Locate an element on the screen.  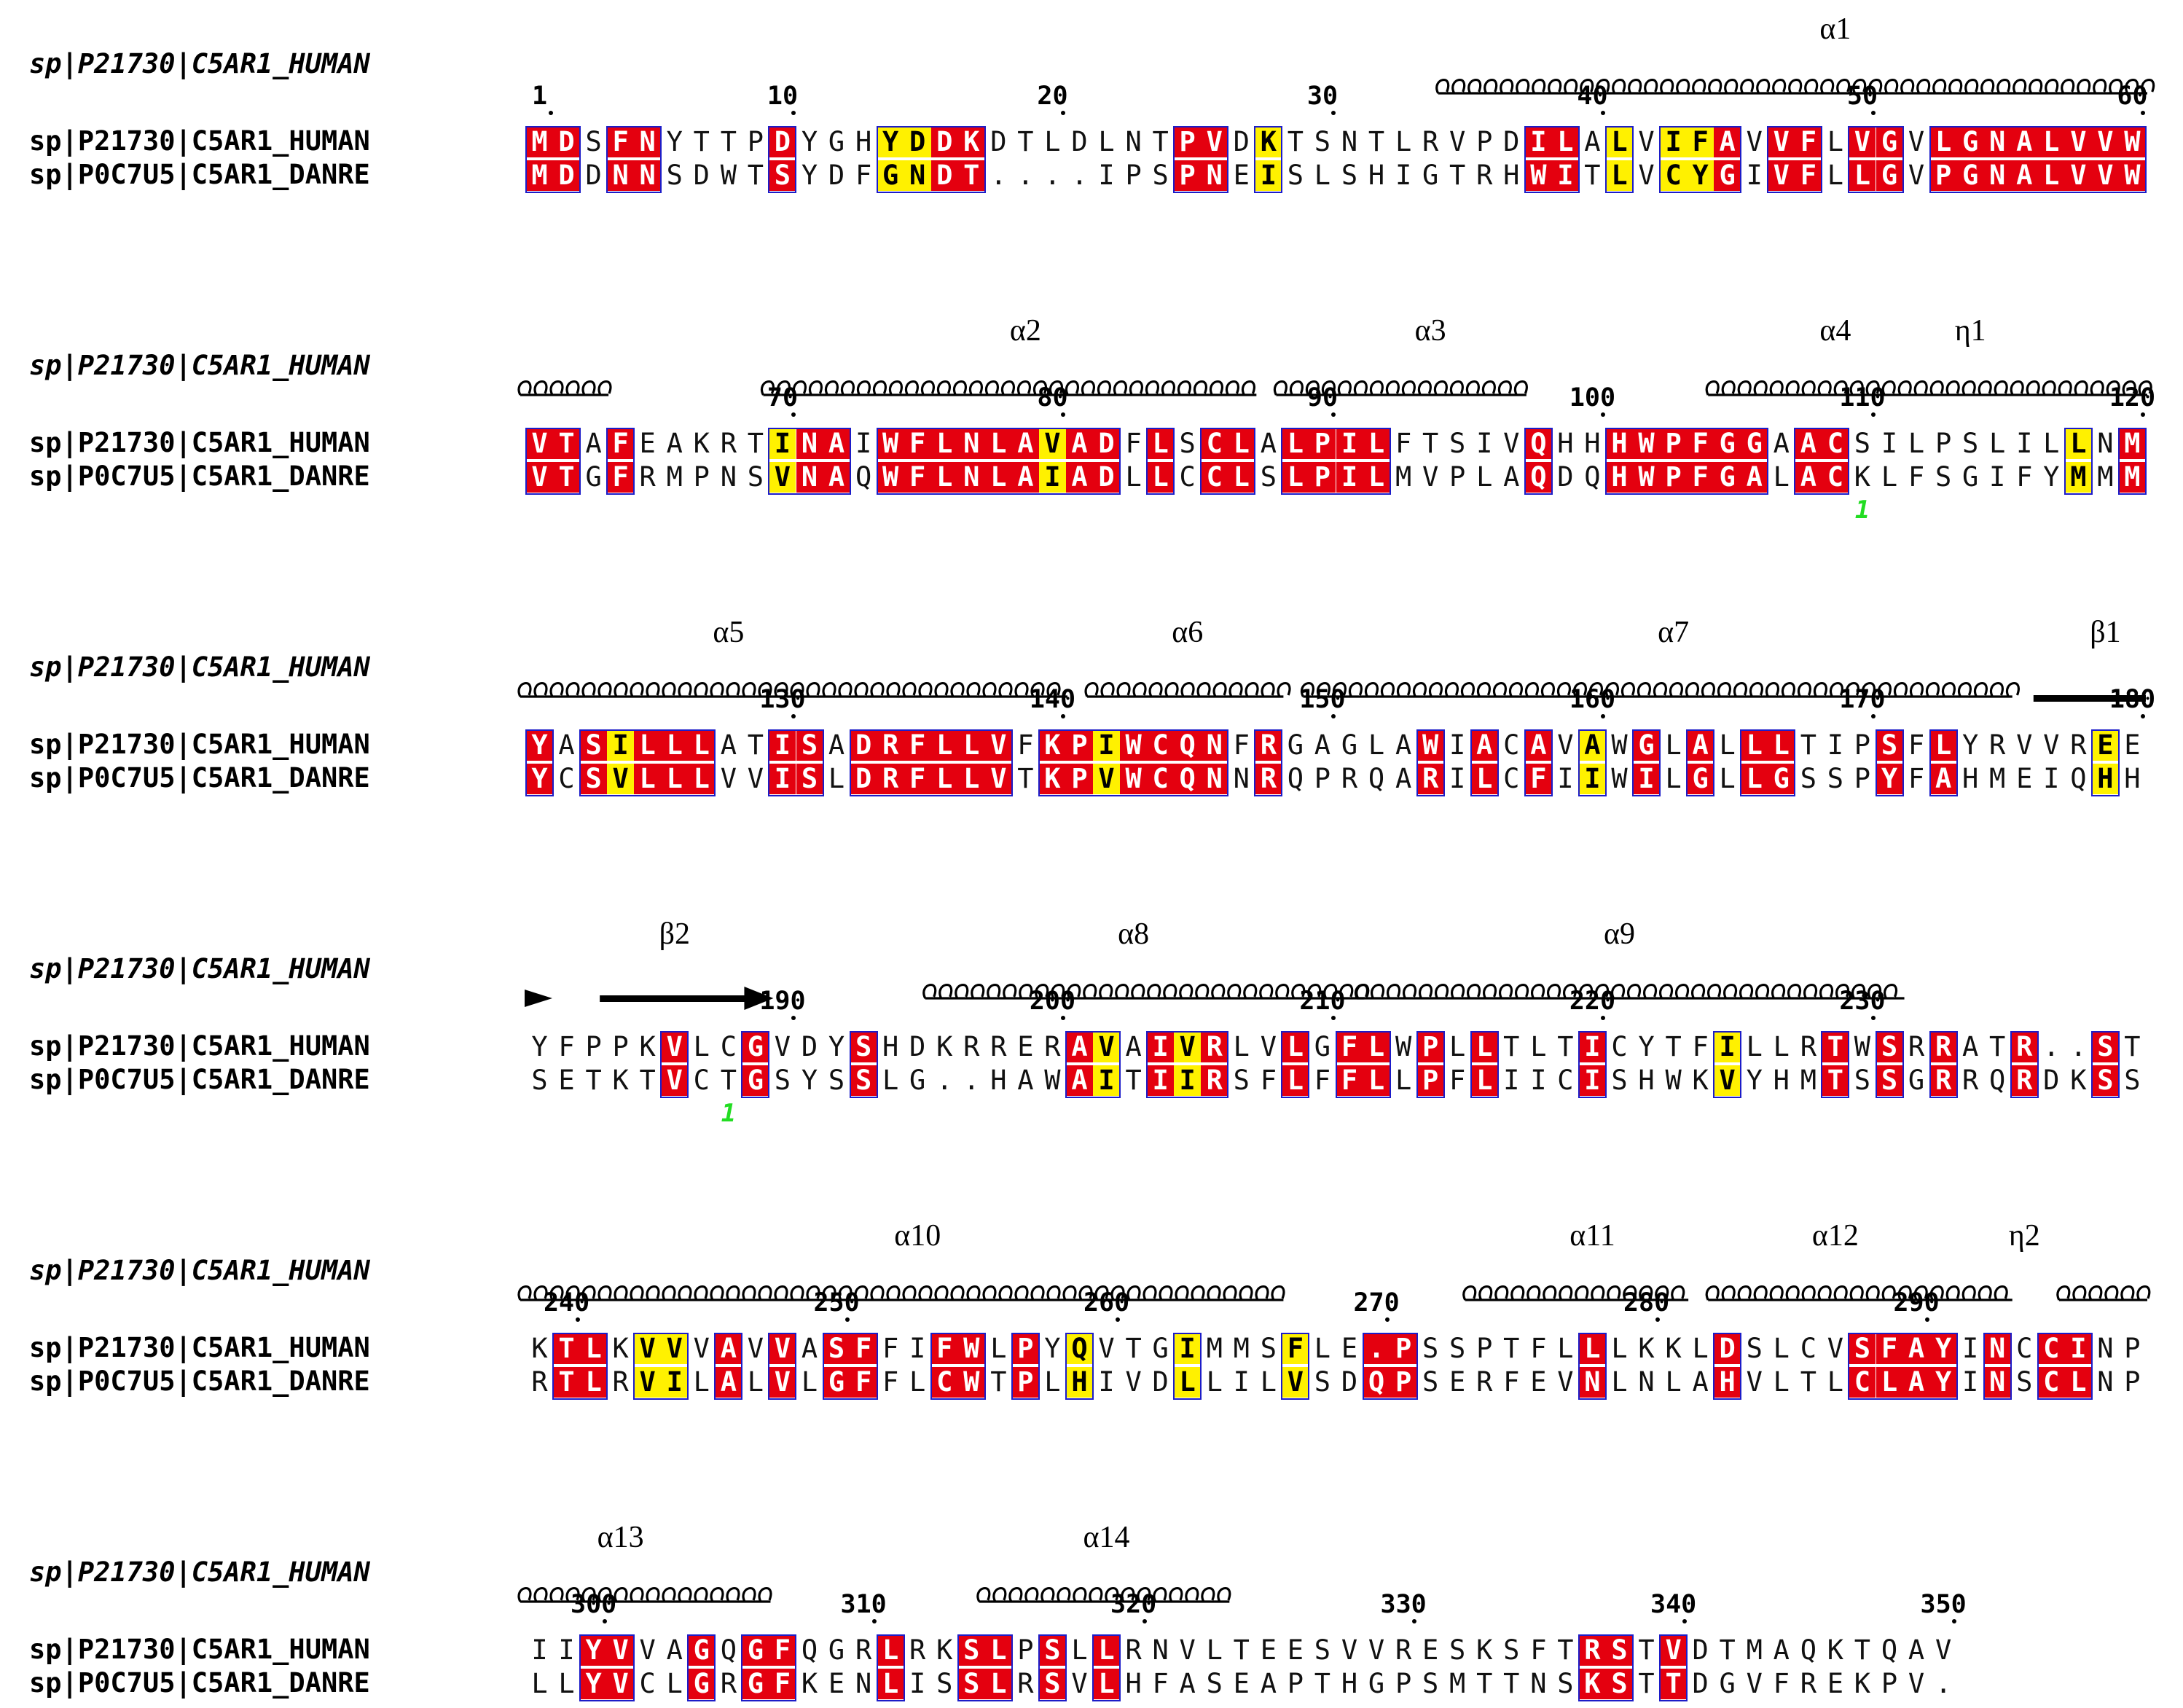
ss-element-label: α12 is located at coordinates (1835, 1236).